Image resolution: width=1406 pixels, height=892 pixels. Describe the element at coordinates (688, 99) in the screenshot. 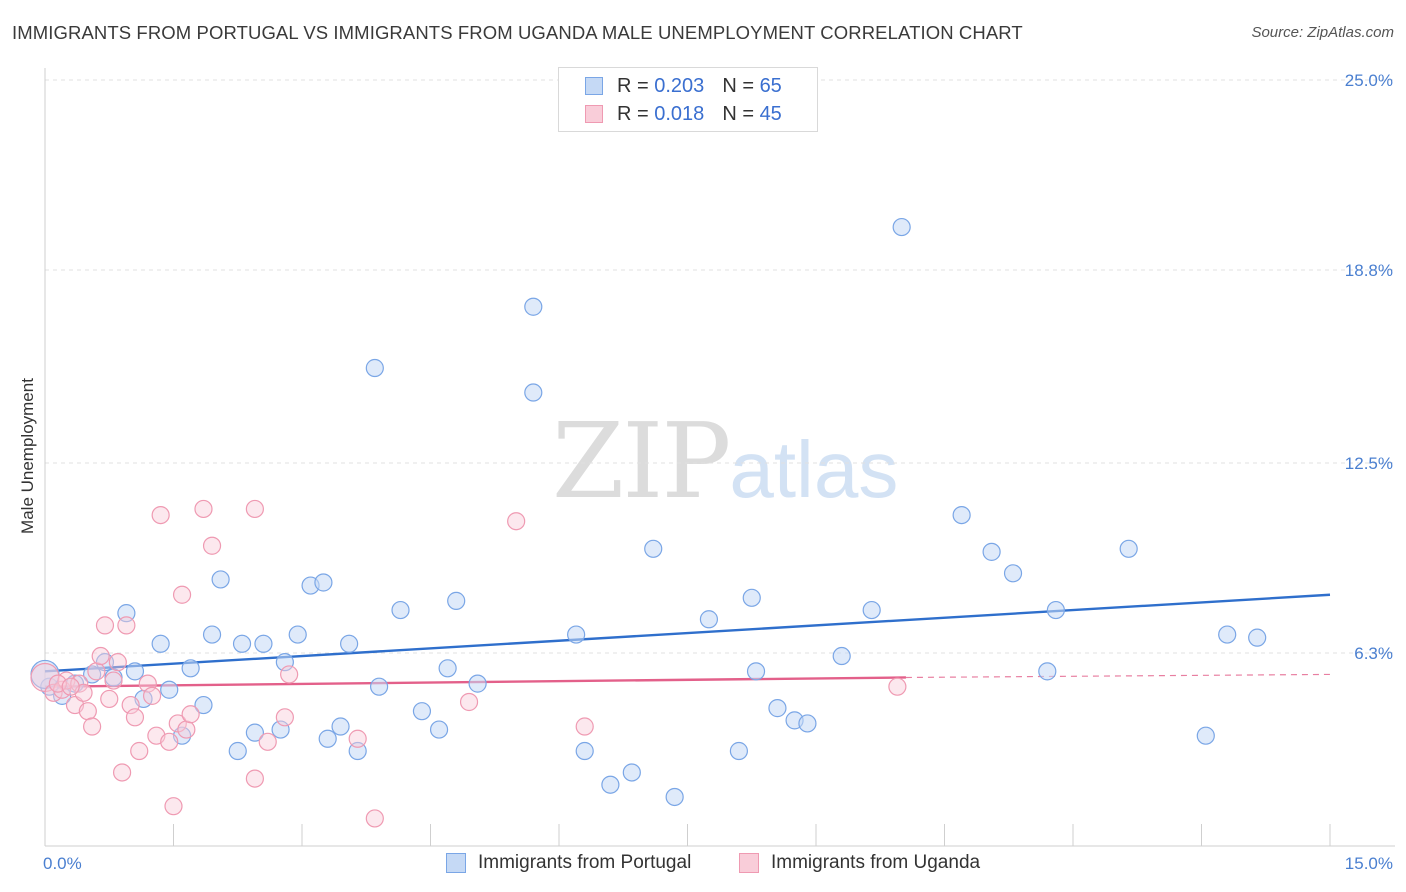

I see `correlation-legend: R = 0.203 N = 65 R = 0.018 N = 45` at that location.